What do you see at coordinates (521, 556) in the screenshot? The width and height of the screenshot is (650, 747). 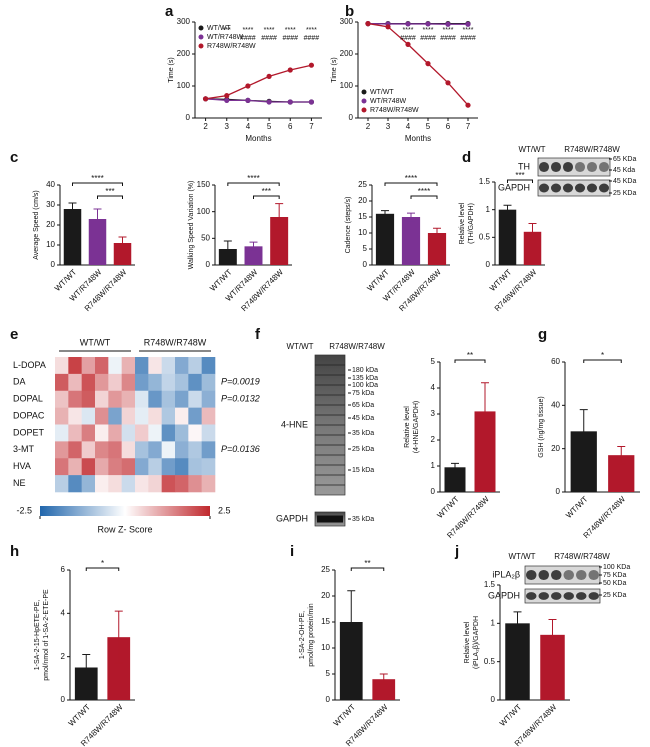 I see `blot-header: WT/WT` at bounding box center [521, 556].